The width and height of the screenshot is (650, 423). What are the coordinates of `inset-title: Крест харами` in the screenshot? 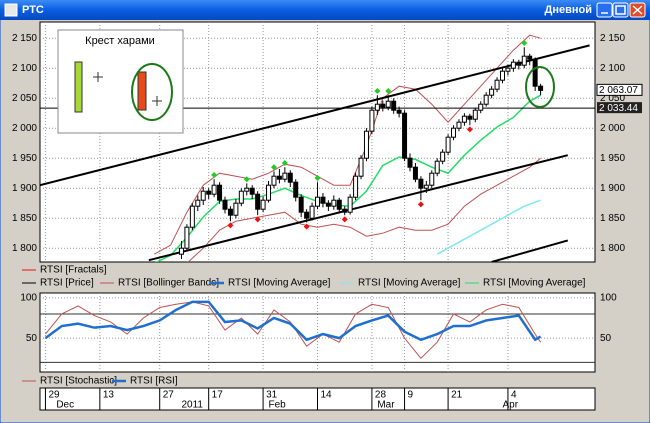 It's located at (120, 41).